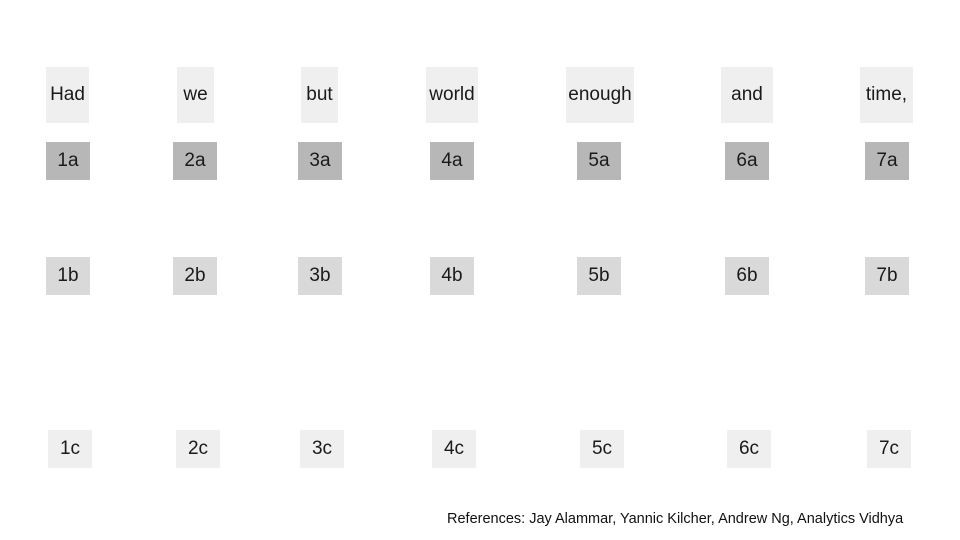 Image resolution: width=960 pixels, height=540 pixels. Describe the element at coordinates (454, 449) in the screenshot. I see `vector-4c: 4c` at that location.